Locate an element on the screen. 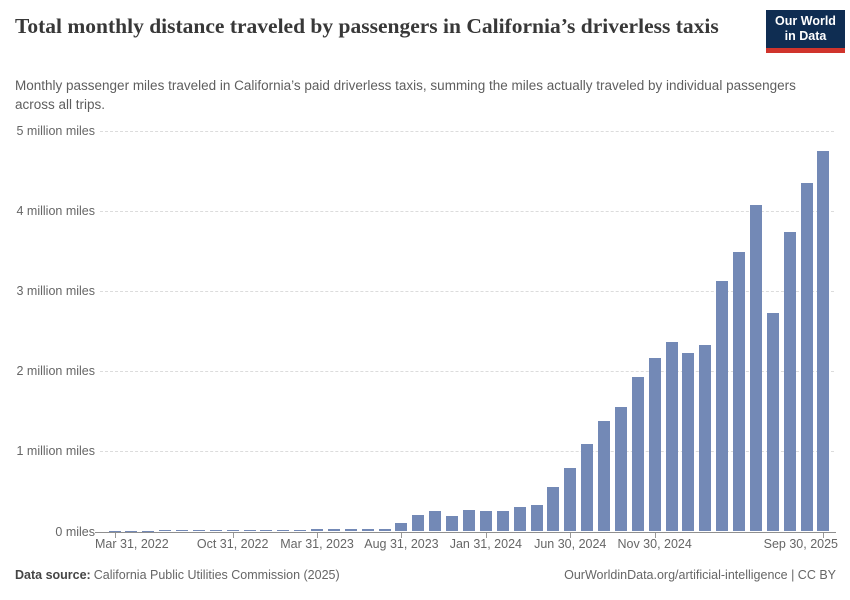  x-axis-line is located at coordinates (465, 532).